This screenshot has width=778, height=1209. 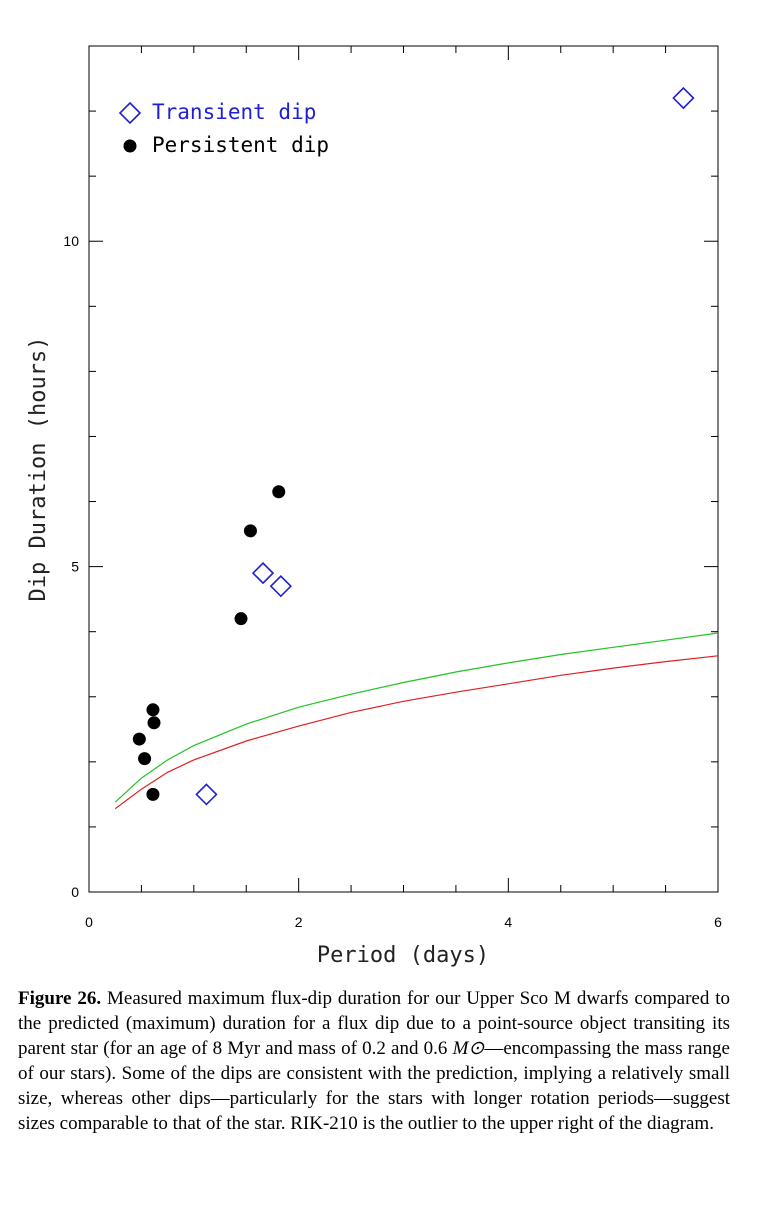 I want to click on y-axis-label: Dip Duration (hours), so click(x=38, y=469).